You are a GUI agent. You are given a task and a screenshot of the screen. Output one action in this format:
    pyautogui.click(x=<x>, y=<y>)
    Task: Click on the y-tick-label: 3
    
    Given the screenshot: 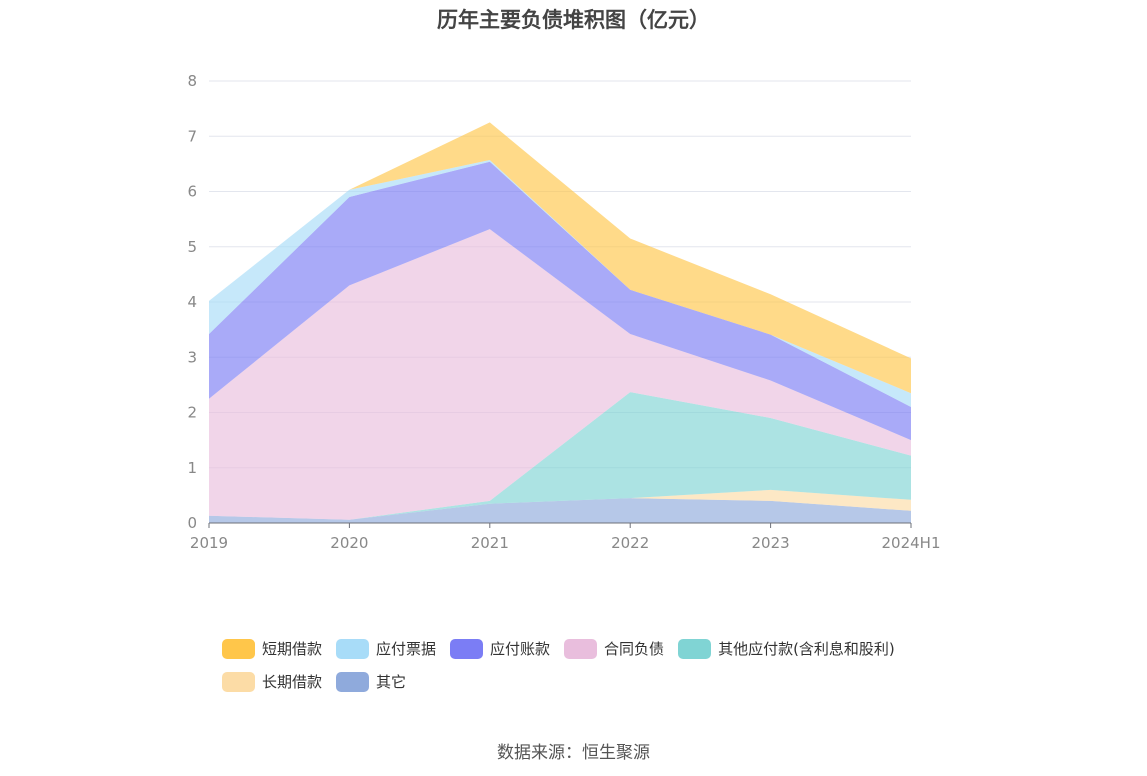 What is the action you would take?
    pyautogui.click(x=192, y=357)
    